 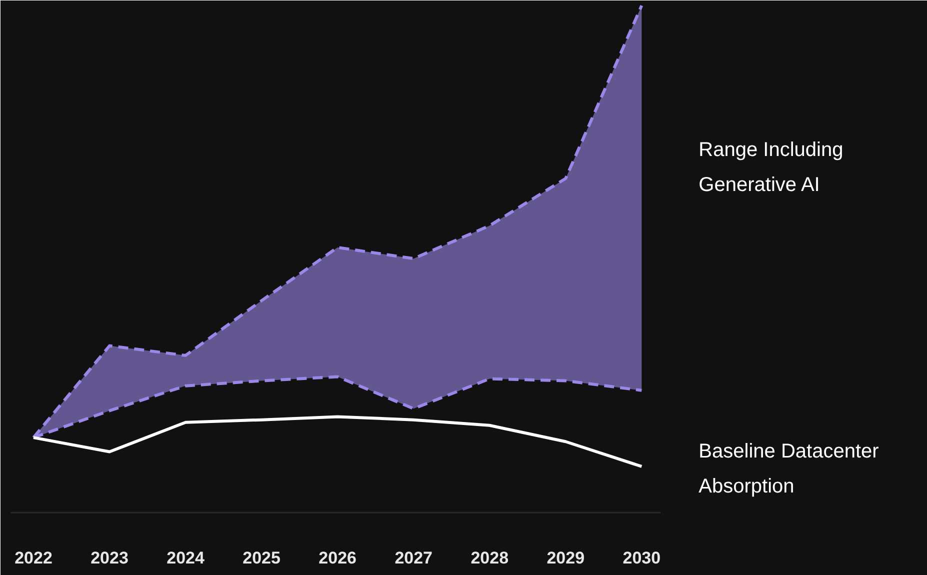 I want to click on text: Baseline Datacenter Absorption, so click(x=789, y=469).